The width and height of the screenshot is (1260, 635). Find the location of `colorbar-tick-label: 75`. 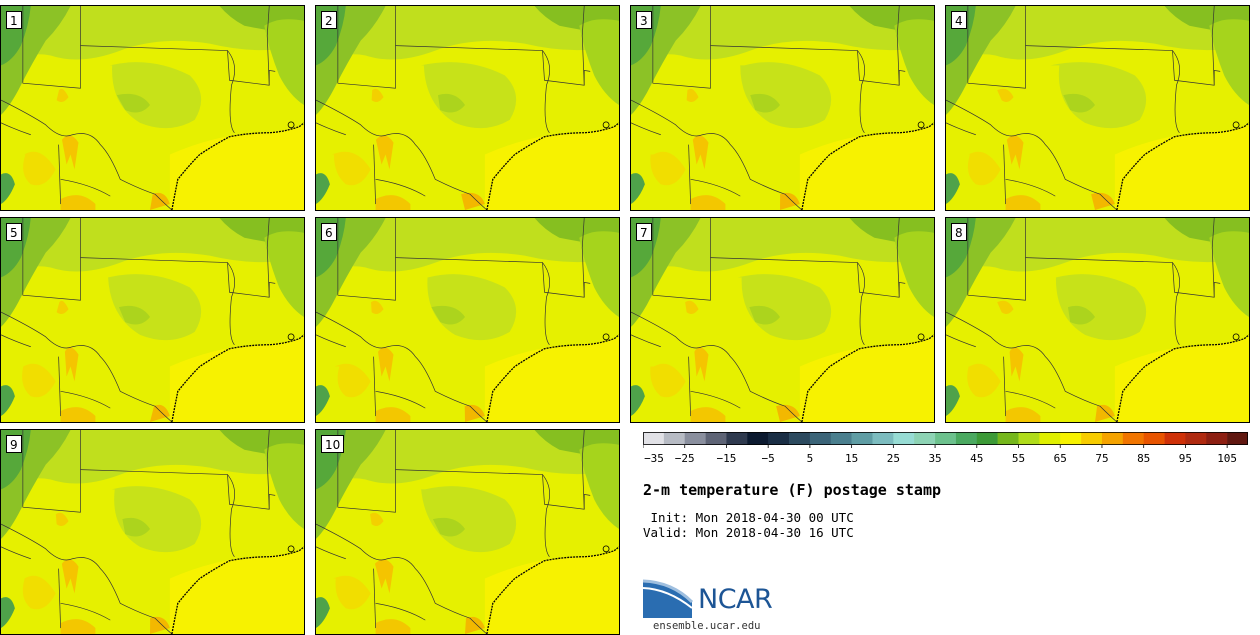

colorbar-tick-label: 75 is located at coordinates (1101, 458).